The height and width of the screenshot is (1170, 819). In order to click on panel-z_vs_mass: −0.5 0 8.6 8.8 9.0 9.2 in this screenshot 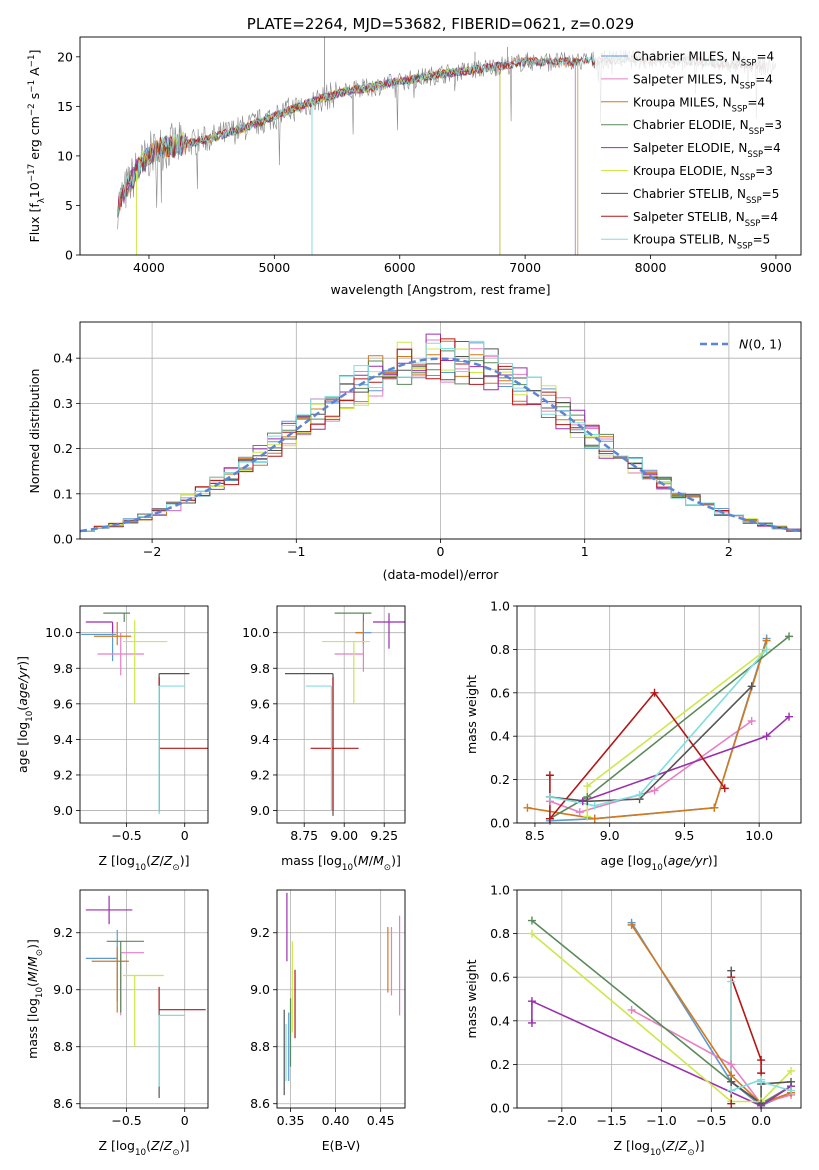, I will do `click(131, 1008)`.